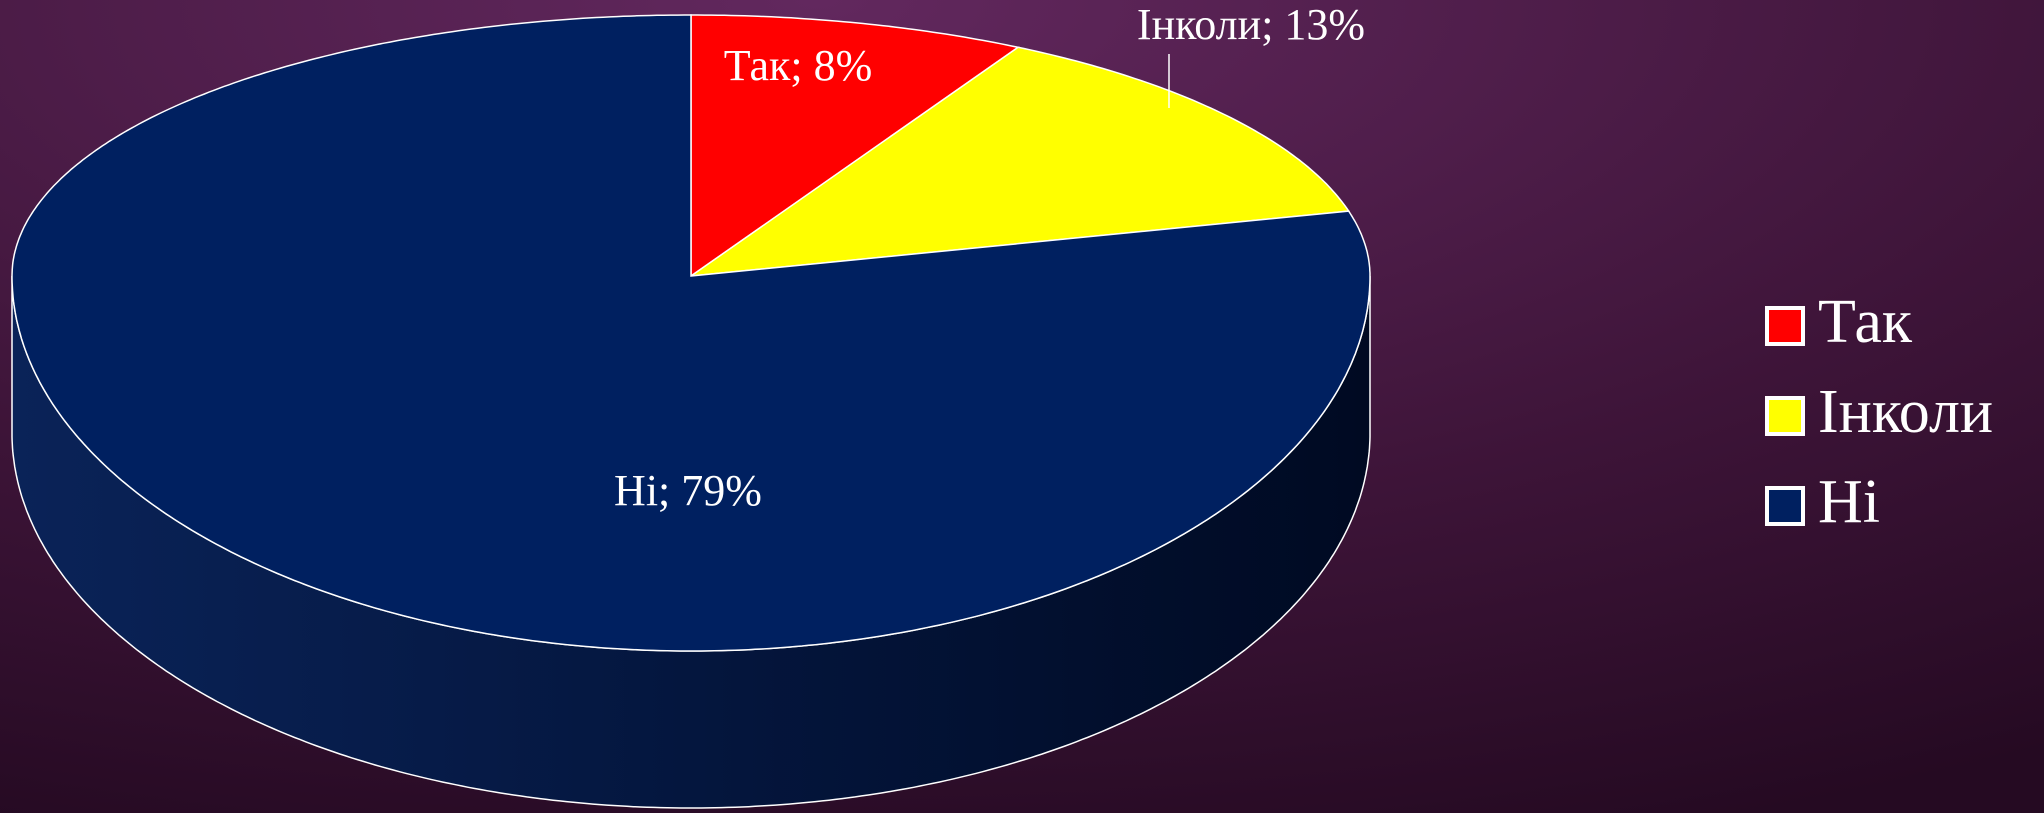 The width and height of the screenshot is (2044, 813). I want to click on data-label: Так; 8%, so click(798, 65).